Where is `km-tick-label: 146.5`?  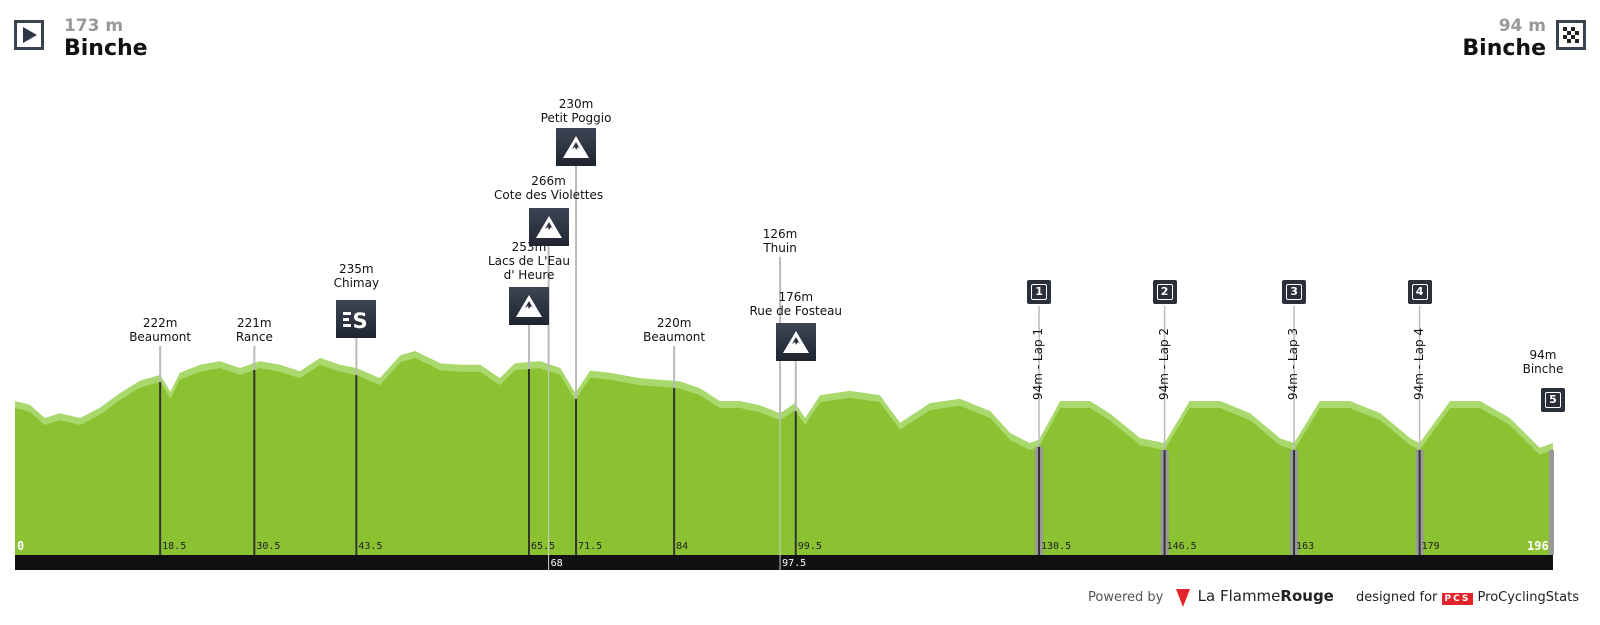 km-tick-label: 146.5 is located at coordinates (1181, 546).